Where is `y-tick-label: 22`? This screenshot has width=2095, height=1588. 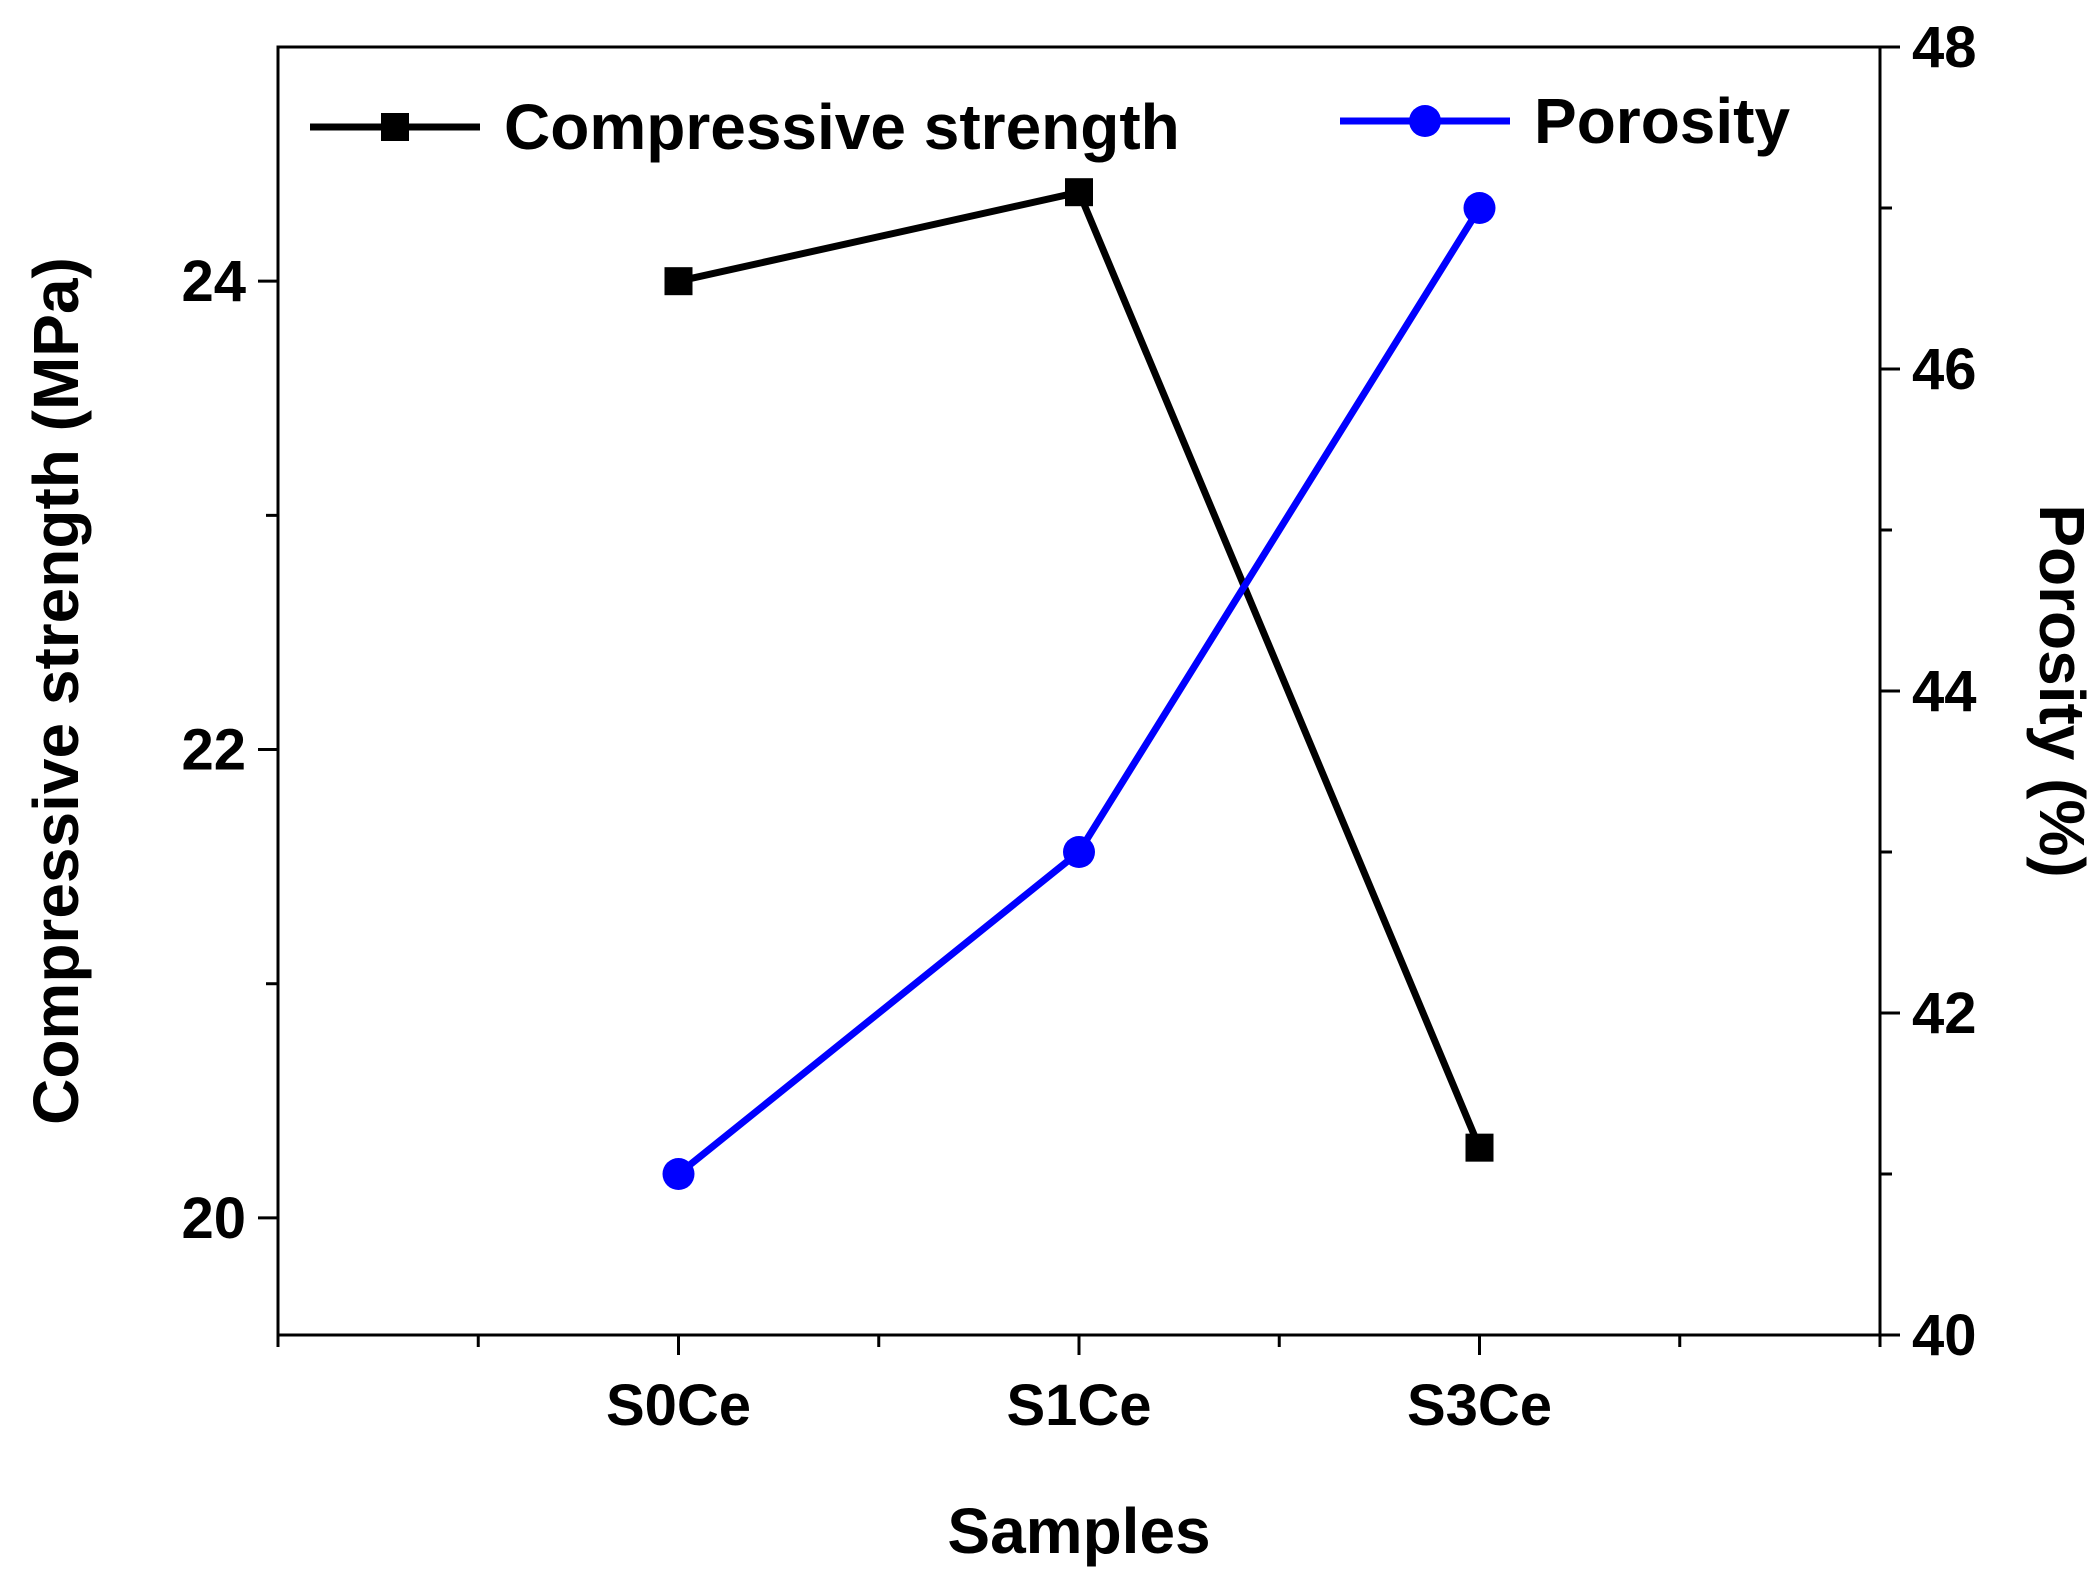
y-tick-label: 22 is located at coordinates (213, 750).